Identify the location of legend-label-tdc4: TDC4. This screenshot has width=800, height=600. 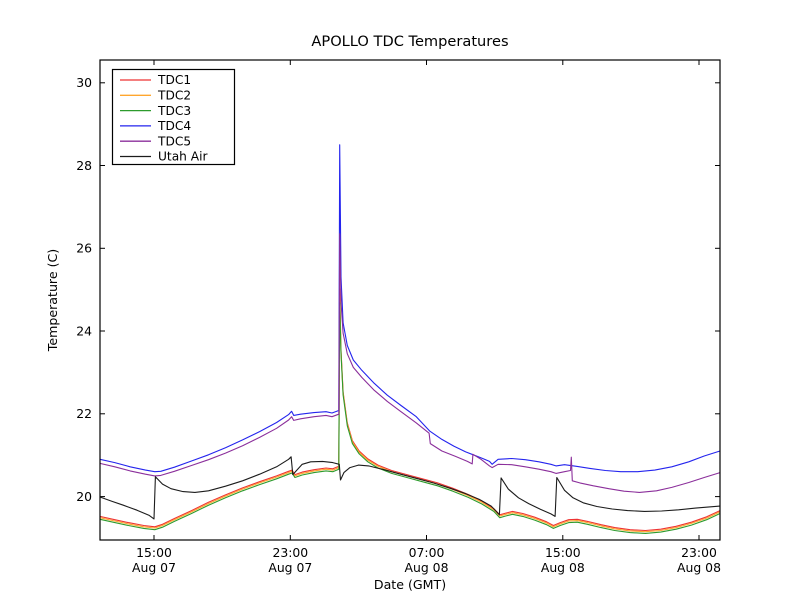
(174, 126).